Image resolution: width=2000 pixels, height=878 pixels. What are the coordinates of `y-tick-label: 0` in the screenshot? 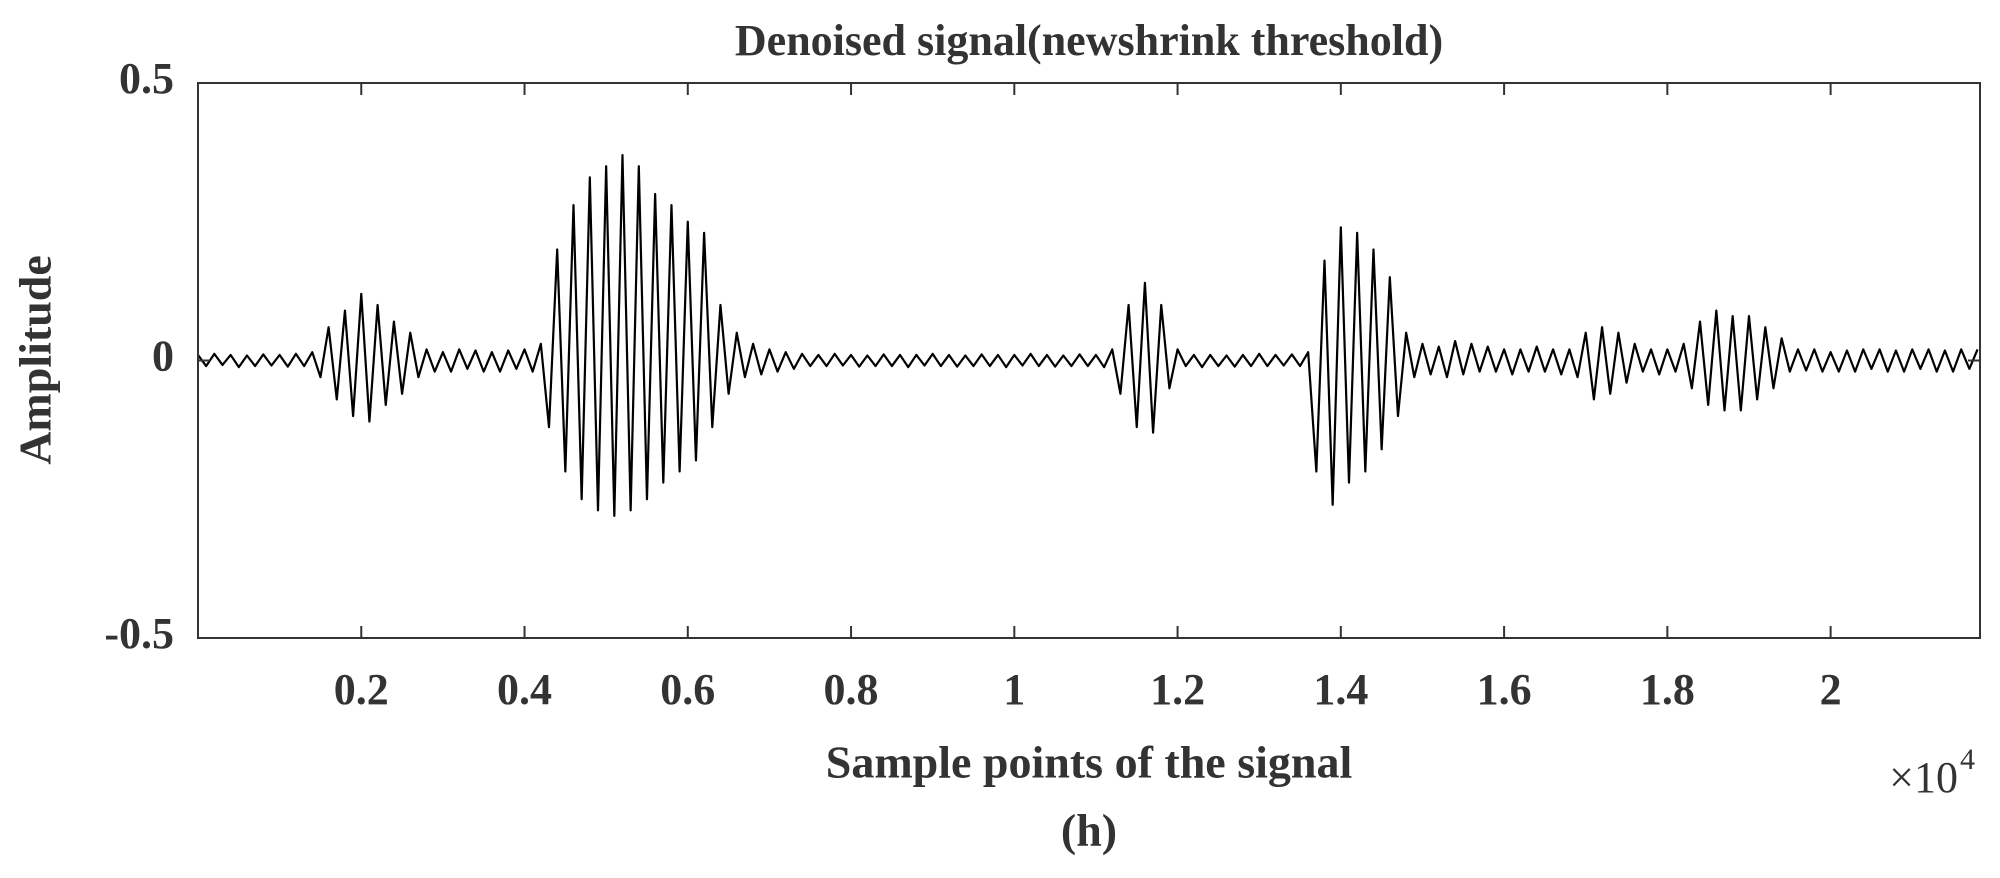 It's located at (163, 356).